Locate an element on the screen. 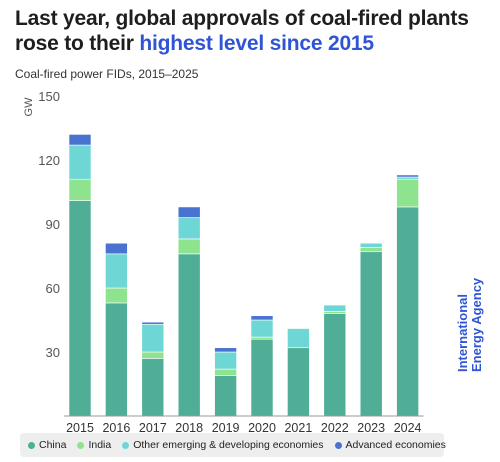 This screenshot has height=462, width=500. x-tick-label: 2023 is located at coordinates (371, 428).